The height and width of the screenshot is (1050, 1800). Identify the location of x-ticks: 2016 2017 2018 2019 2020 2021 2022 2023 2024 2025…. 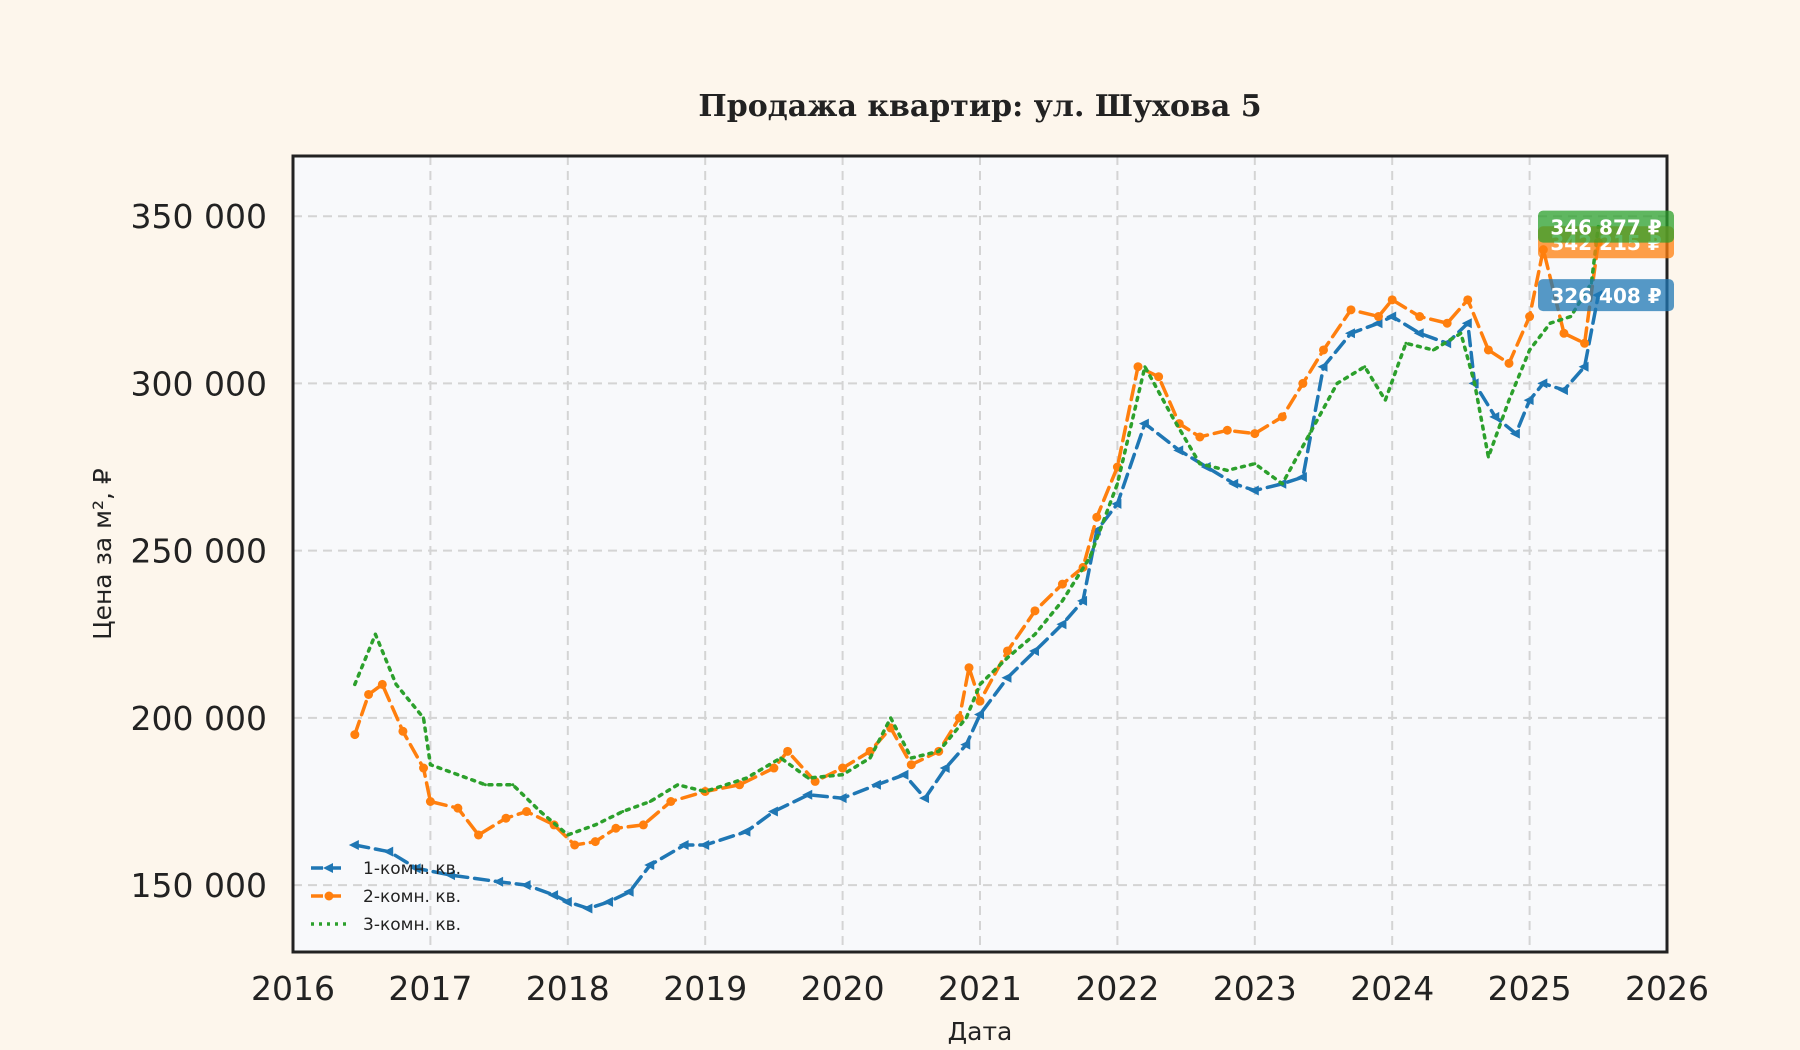
(980, 988).